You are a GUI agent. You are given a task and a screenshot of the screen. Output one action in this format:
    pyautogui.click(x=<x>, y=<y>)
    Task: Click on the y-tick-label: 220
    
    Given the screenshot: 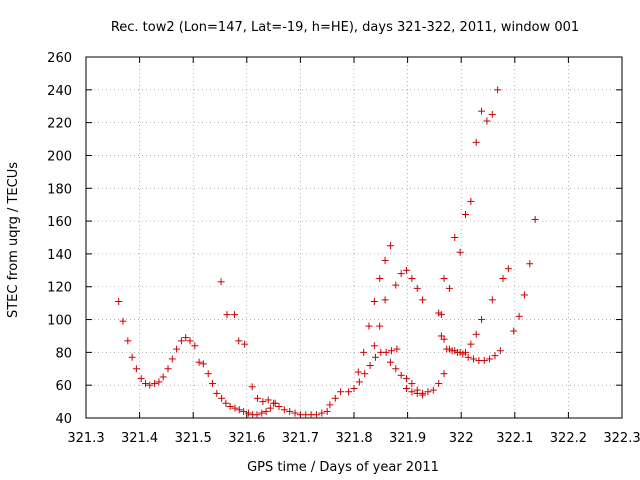 What is the action you would take?
    pyautogui.click(x=59, y=124)
    